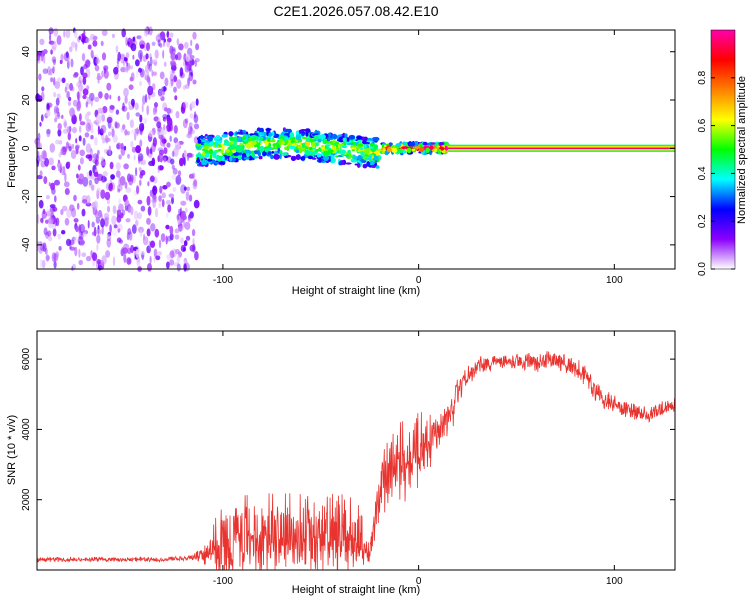  What do you see at coordinates (26, 148) in the screenshot?
I see `spectrogram-ytick-label: 0` at bounding box center [26, 148].